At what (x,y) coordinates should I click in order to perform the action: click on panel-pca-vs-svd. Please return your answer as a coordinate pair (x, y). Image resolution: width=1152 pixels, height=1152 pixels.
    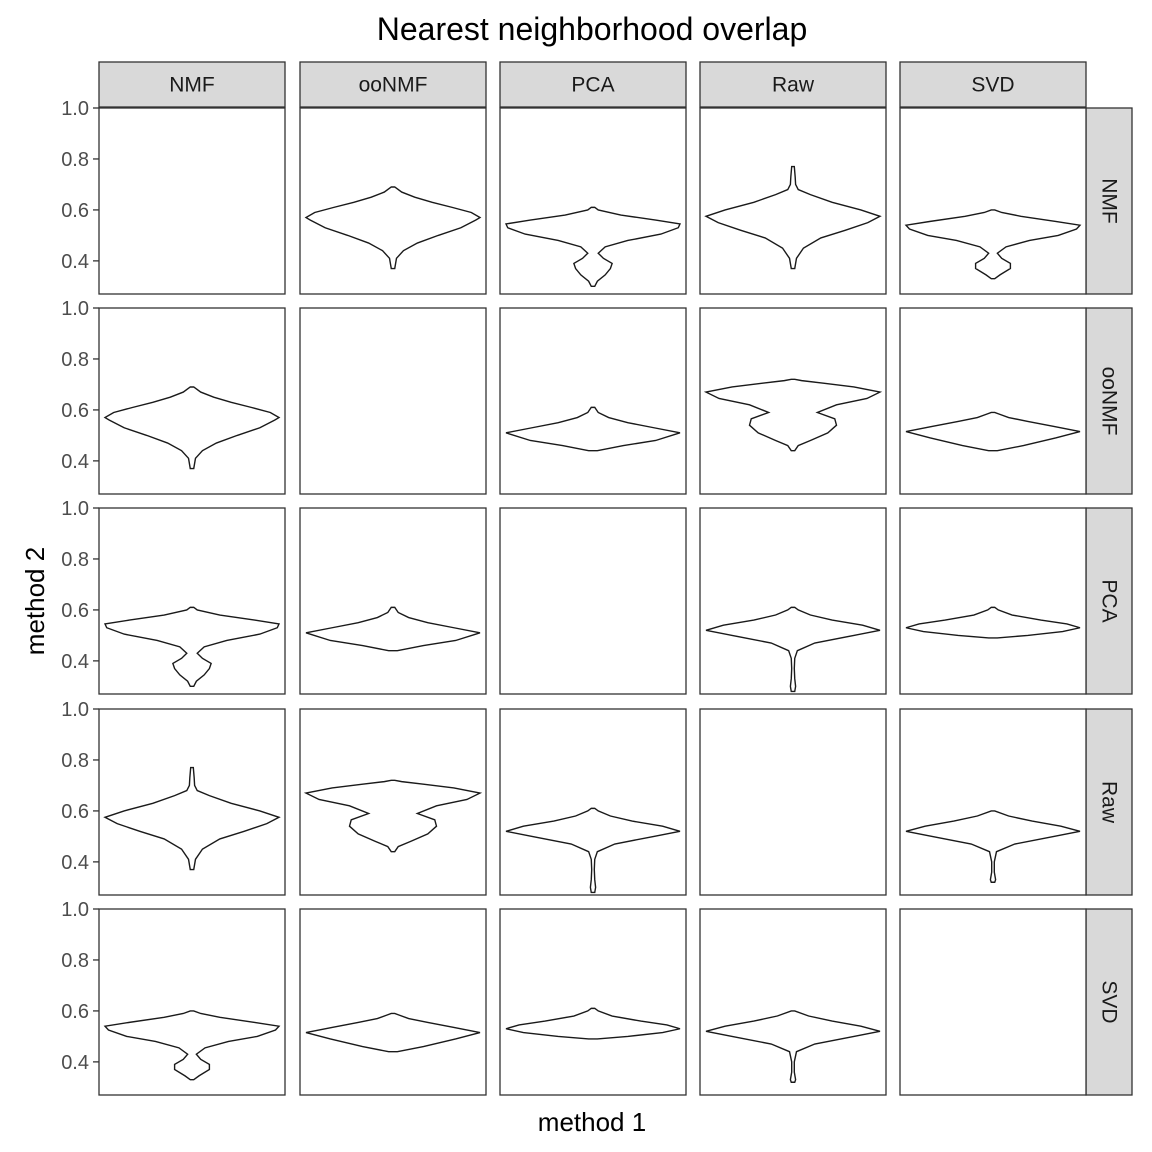
    Looking at the image, I should click on (993, 601).